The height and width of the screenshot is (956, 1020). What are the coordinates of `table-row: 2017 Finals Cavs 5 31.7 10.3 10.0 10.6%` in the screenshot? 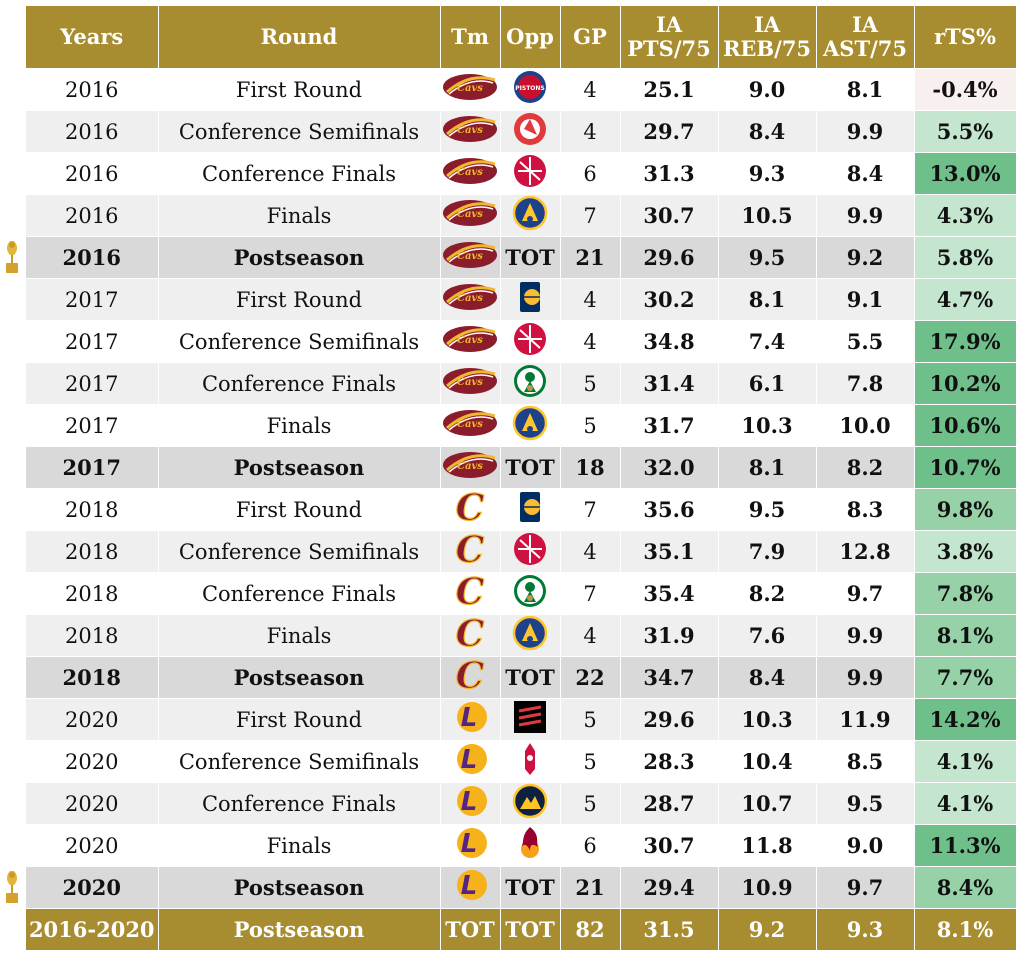 It's located at (521, 425).